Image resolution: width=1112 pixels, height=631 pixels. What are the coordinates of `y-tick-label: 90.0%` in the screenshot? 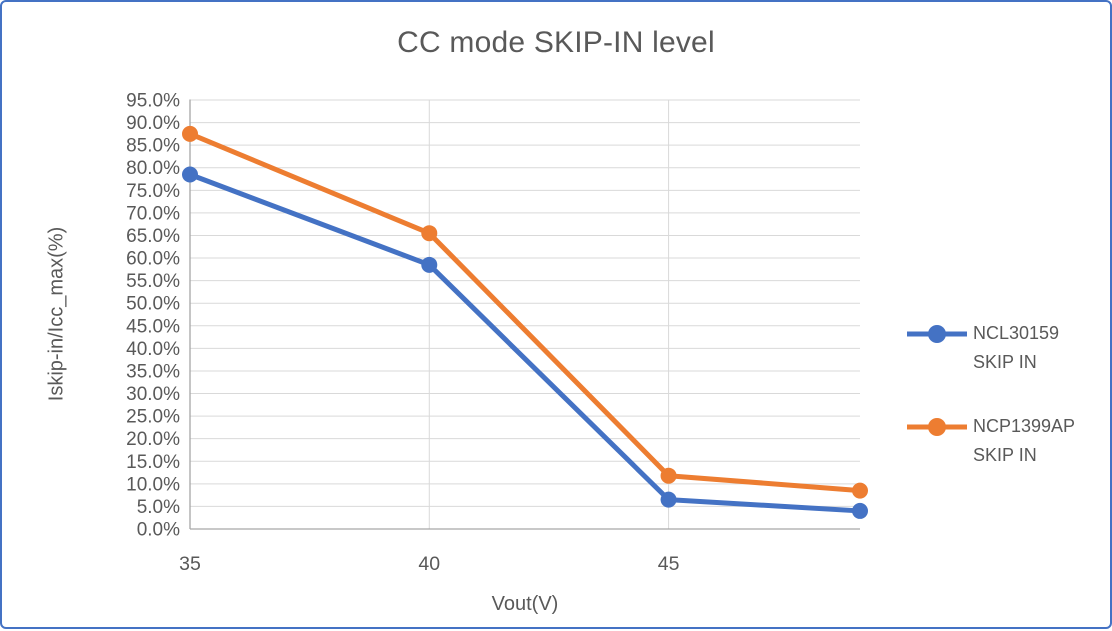 It's located at (153, 123).